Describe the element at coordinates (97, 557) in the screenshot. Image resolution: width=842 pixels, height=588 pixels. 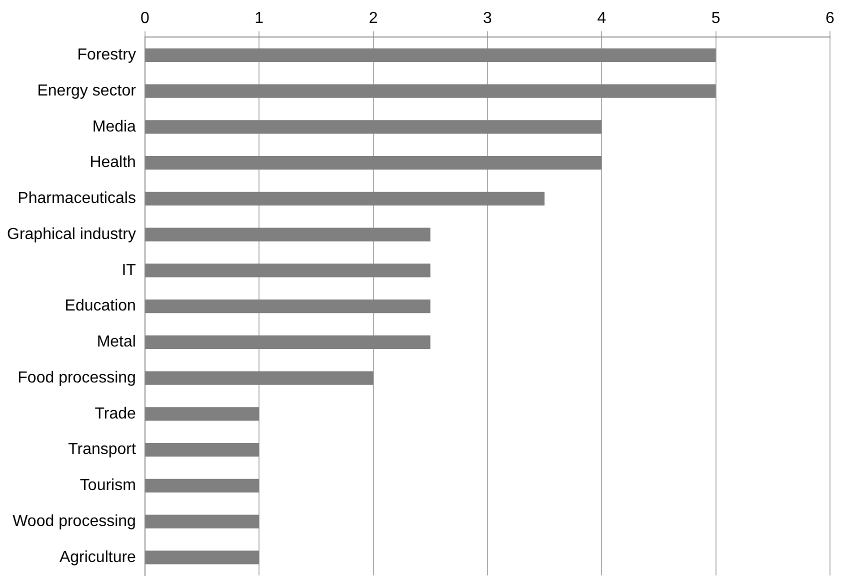
I see `y-tick-label: Agriculture` at that location.